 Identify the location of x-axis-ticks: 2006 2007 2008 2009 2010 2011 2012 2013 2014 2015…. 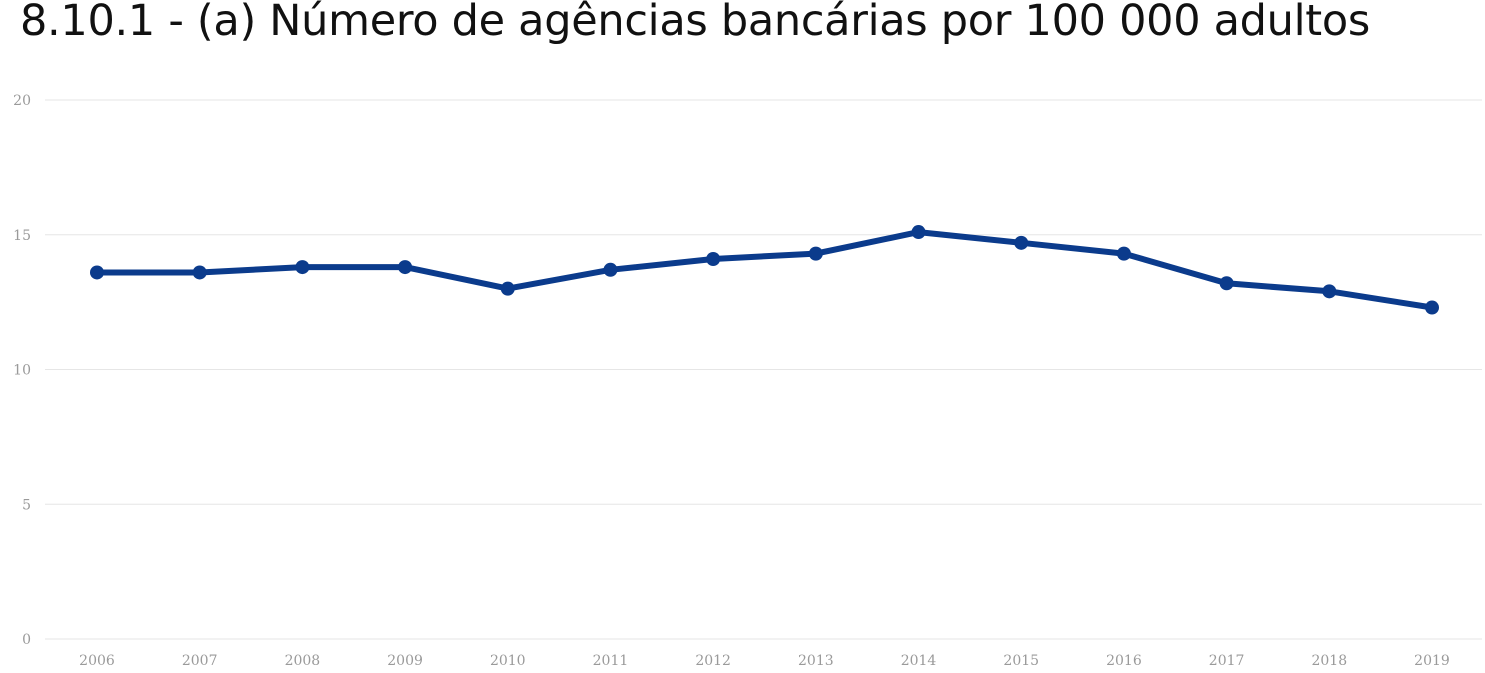
(764, 661).